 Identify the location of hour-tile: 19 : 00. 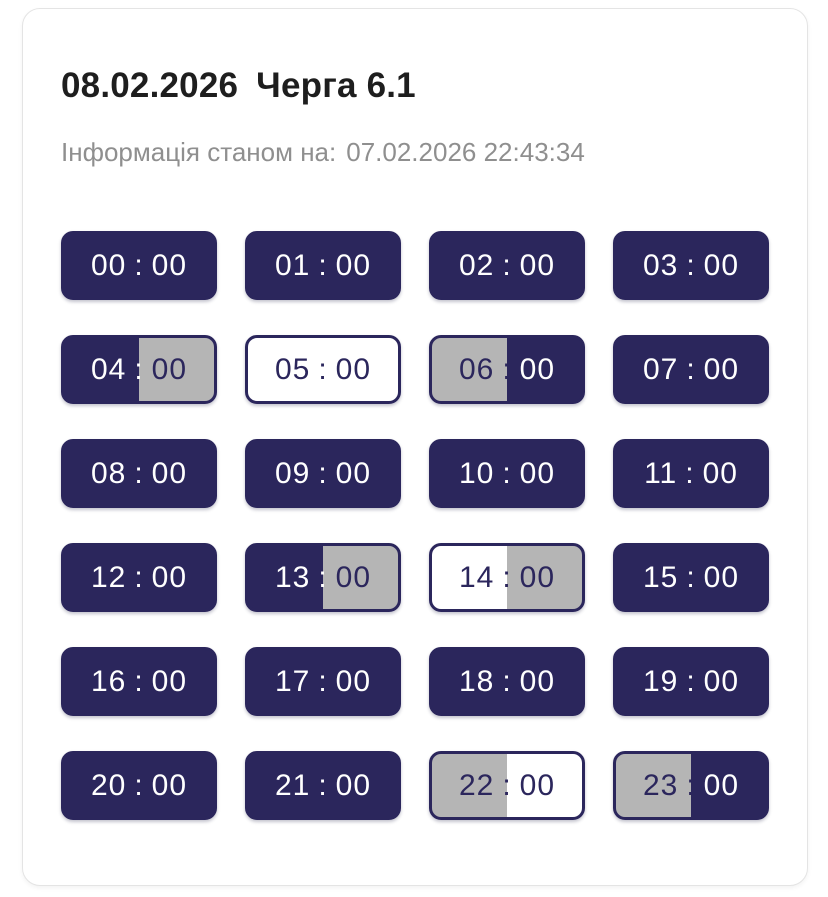
(691, 681).